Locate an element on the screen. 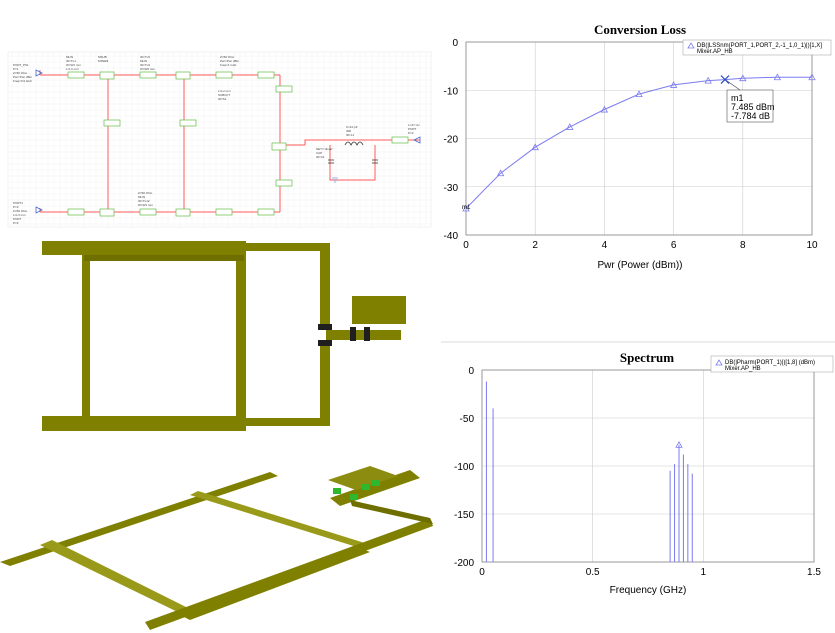 The height and width of the screenshot is (633, 835). x-tick-label: 4 is located at coordinates (605, 245).